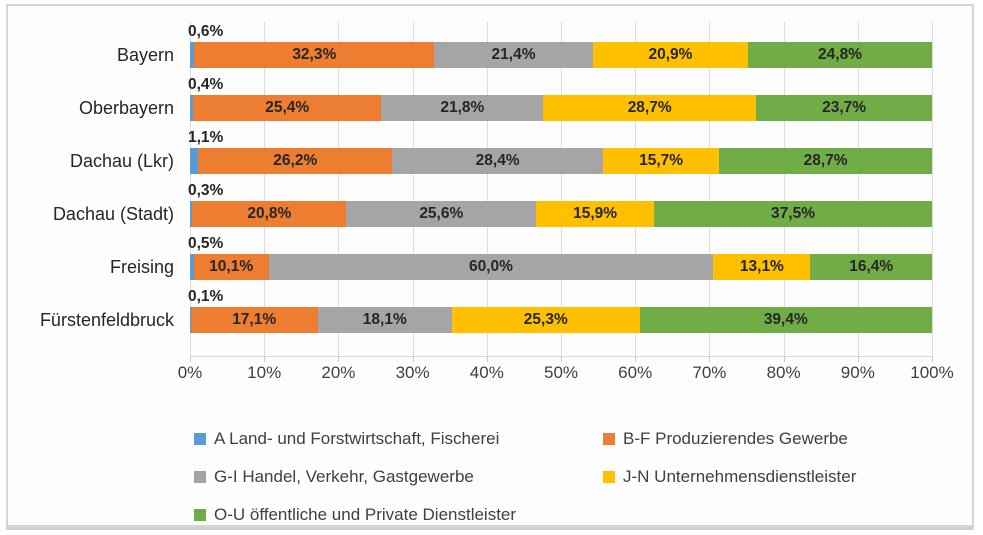  I want to click on bar-segment: 18,1%, so click(384, 320).